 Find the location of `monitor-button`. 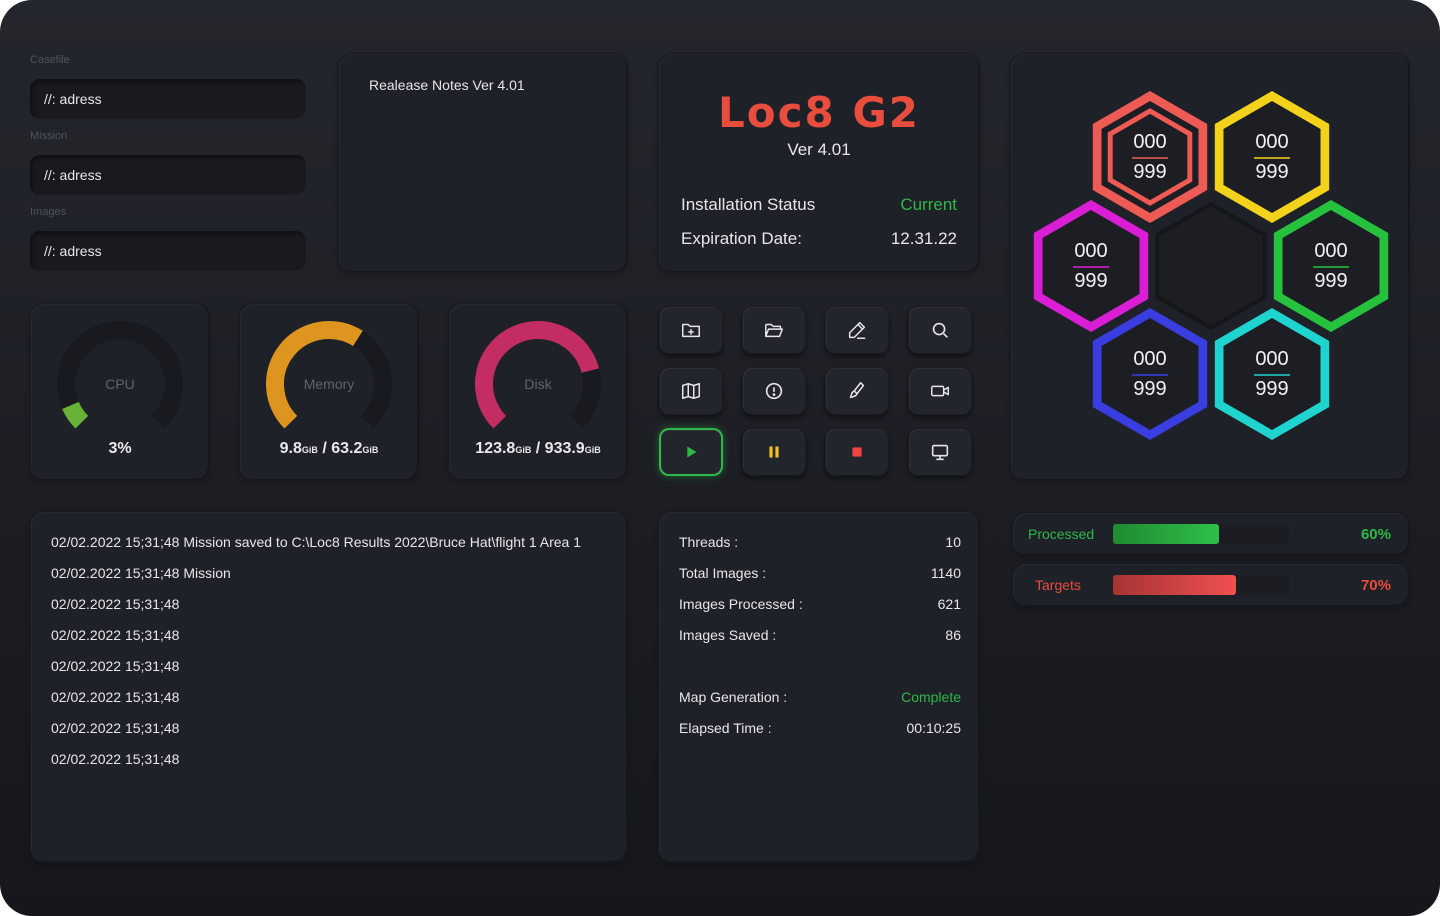

monitor-button is located at coordinates (940, 452).